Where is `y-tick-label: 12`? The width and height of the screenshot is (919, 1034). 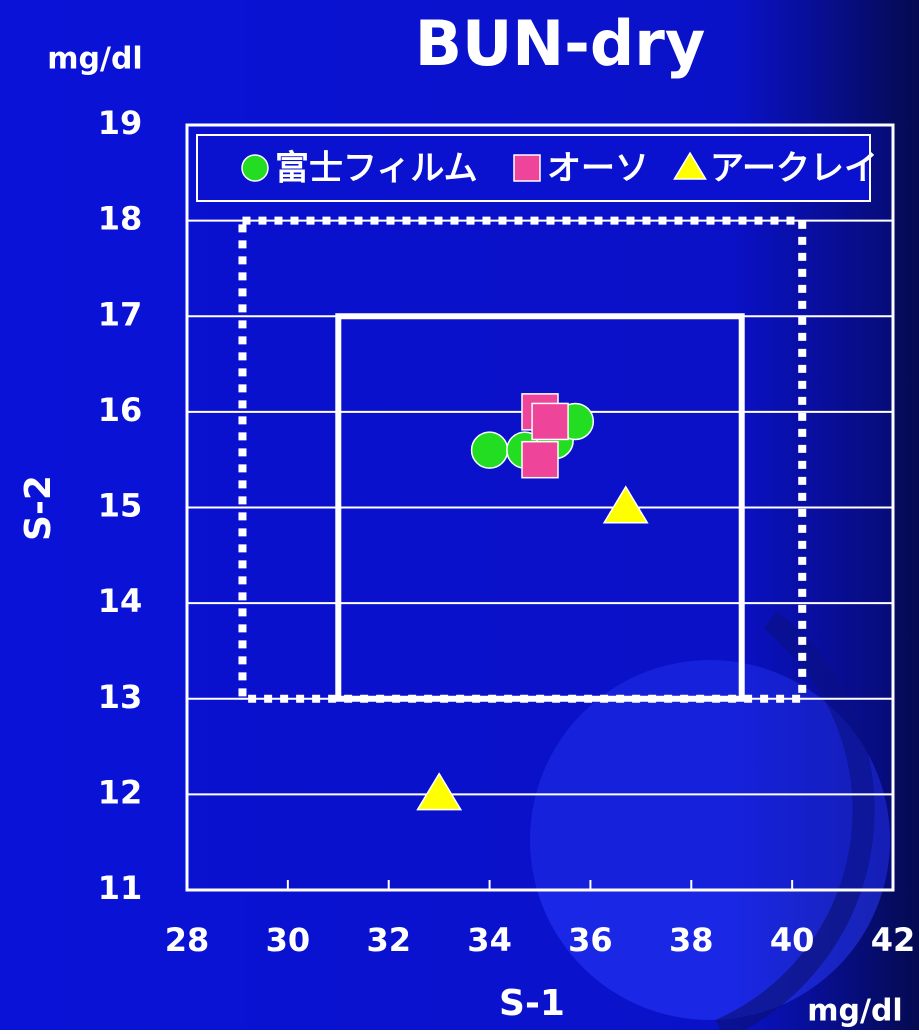
y-tick-label: 12 is located at coordinates (120, 792).